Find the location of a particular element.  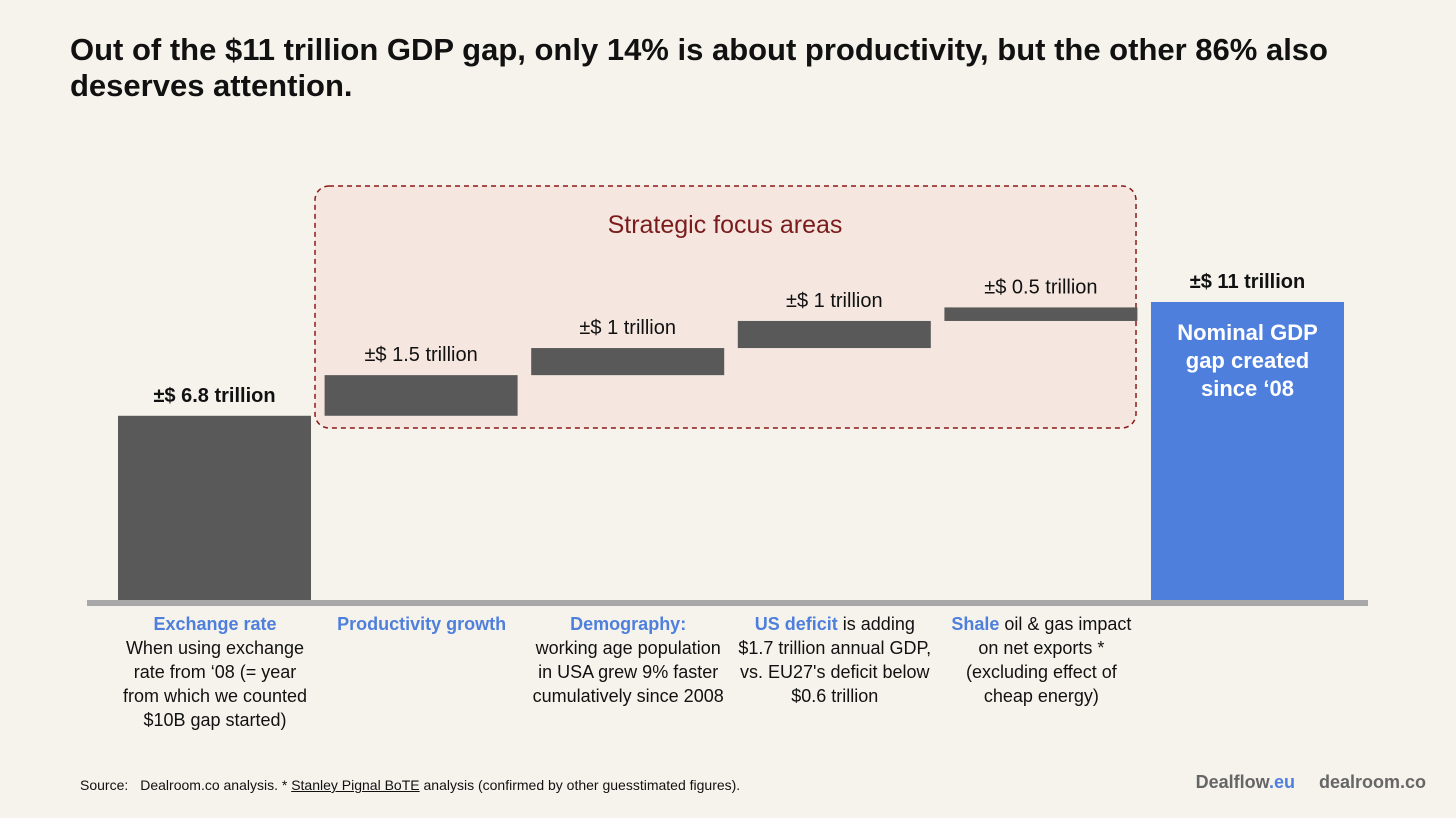

total-bar is located at coordinates (1247, 451).